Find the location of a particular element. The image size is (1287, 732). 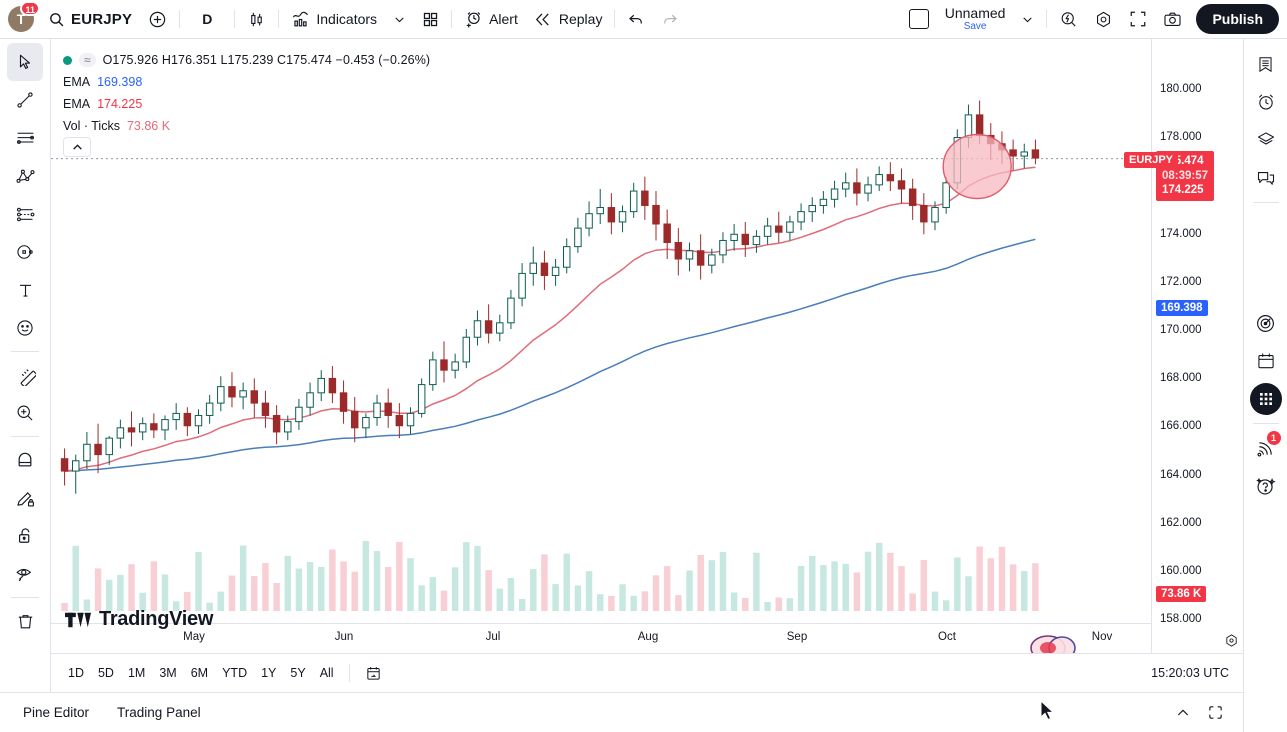

range-all: All is located at coordinates (326, 673).